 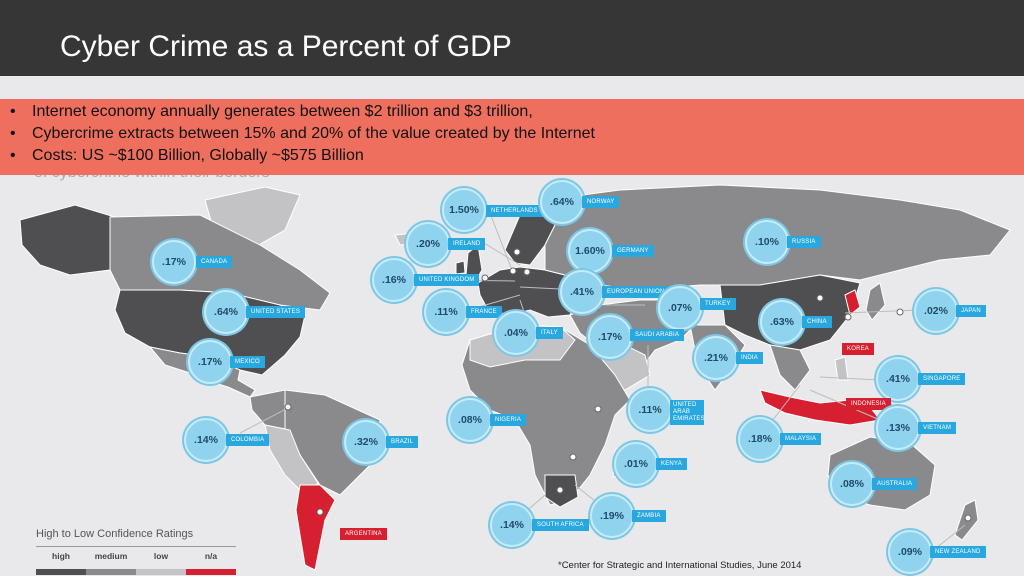 I want to click on land-alaska, so click(x=67, y=240).